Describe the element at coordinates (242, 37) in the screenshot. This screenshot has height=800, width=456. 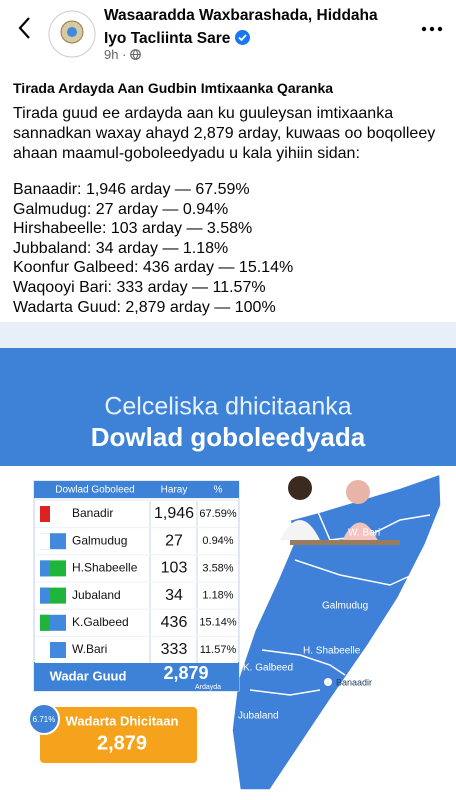
I see `verified-badge` at that location.